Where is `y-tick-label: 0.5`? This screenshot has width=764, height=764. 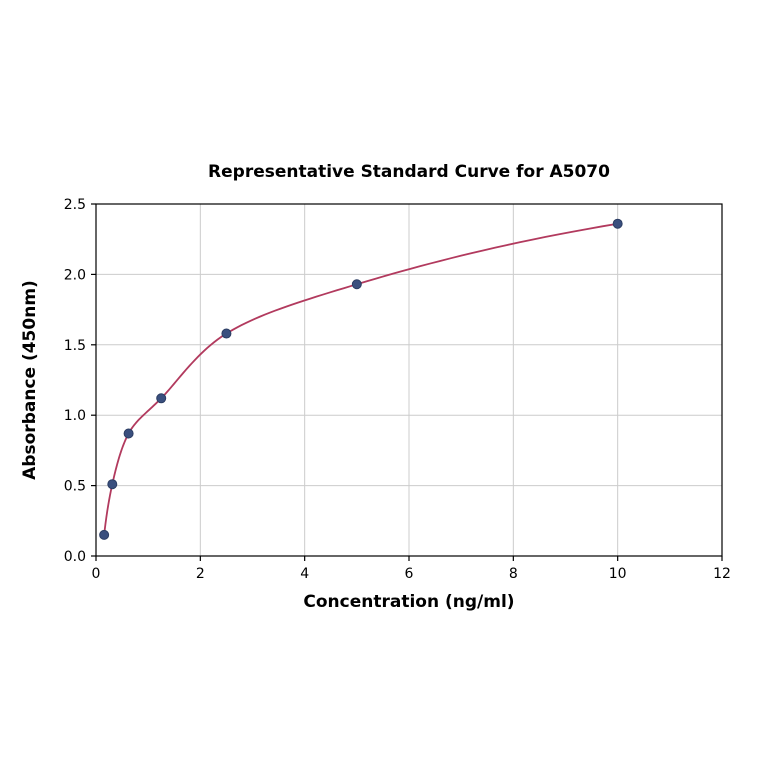 y-tick-label: 0.5 is located at coordinates (75, 487).